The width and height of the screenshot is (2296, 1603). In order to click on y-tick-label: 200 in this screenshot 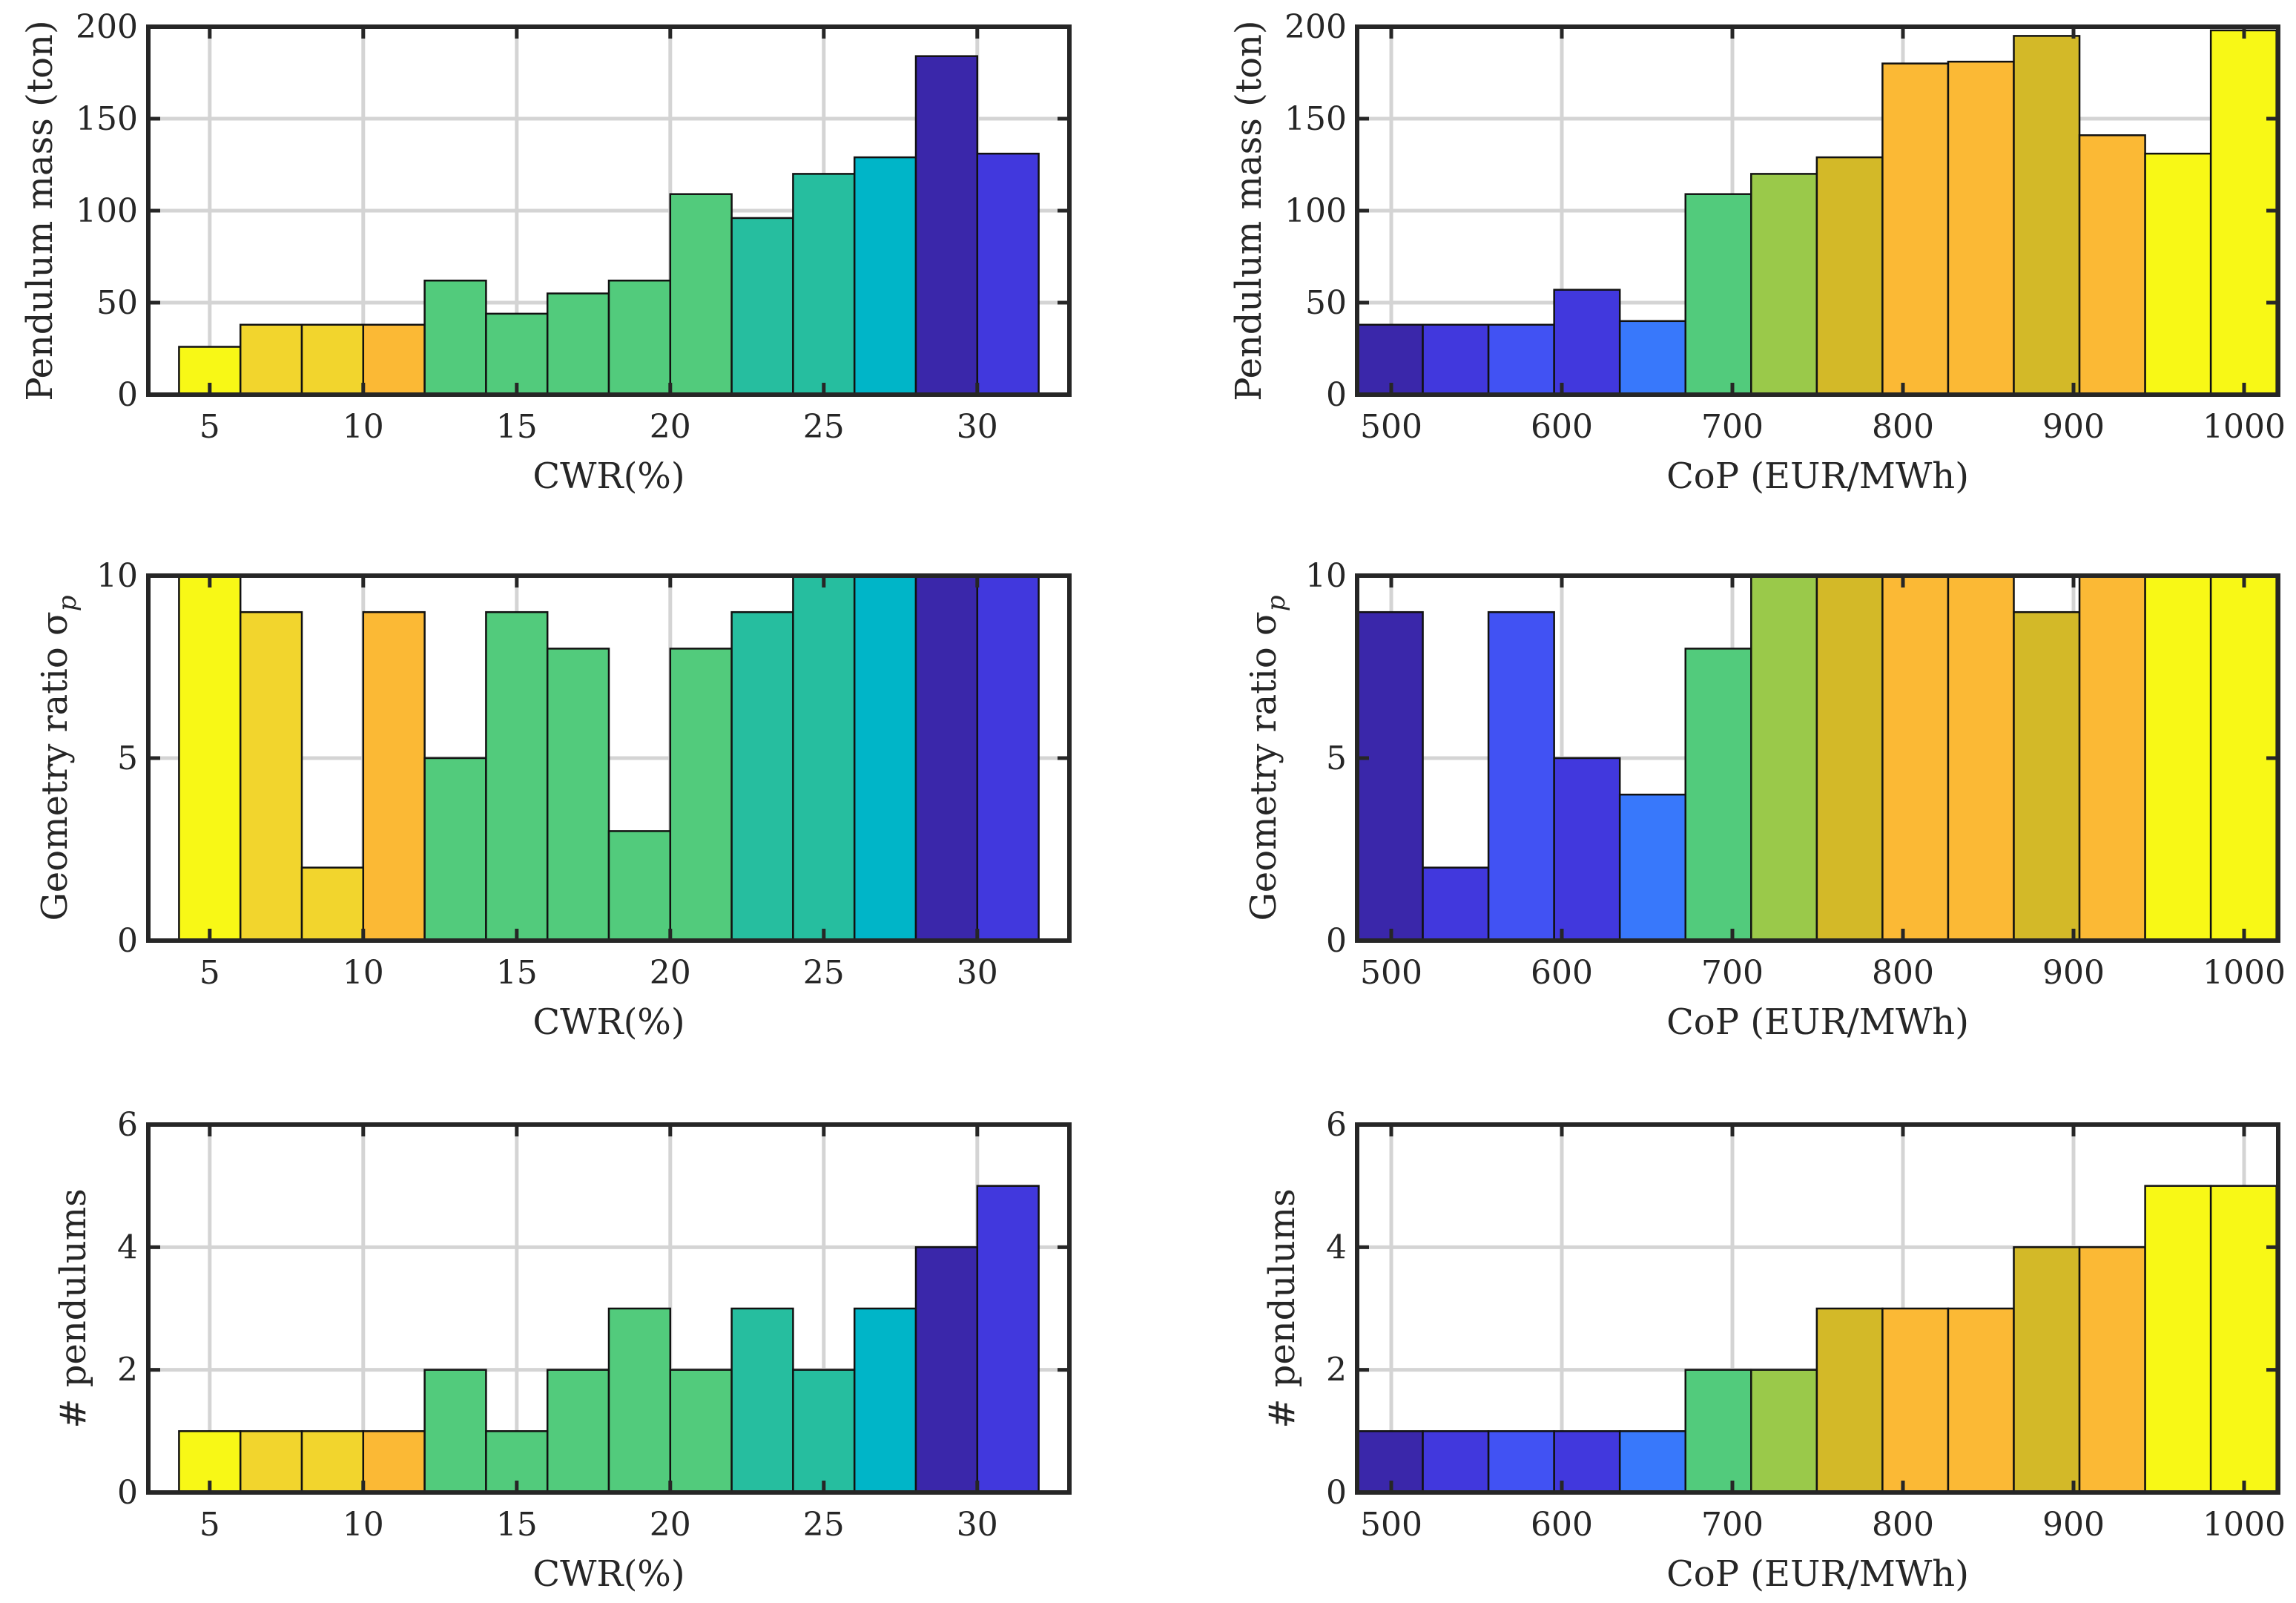, I will do `click(1315, 27)`.